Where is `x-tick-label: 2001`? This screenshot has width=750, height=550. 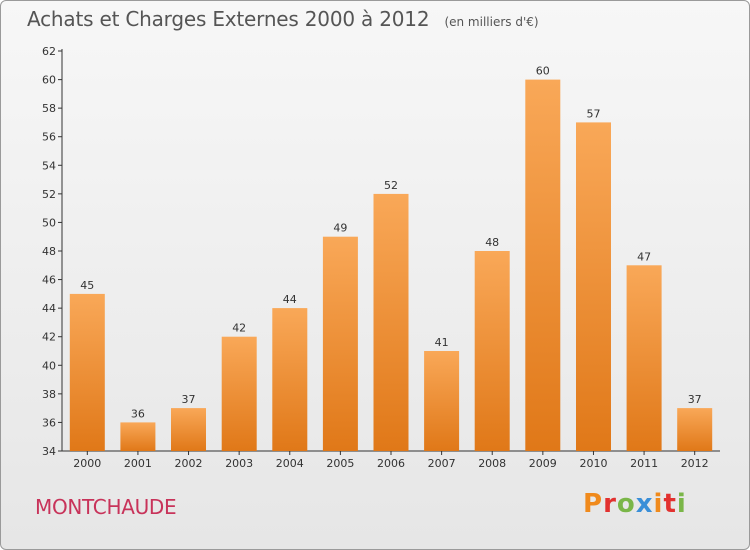 x-tick-label: 2001 is located at coordinates (138, 463).